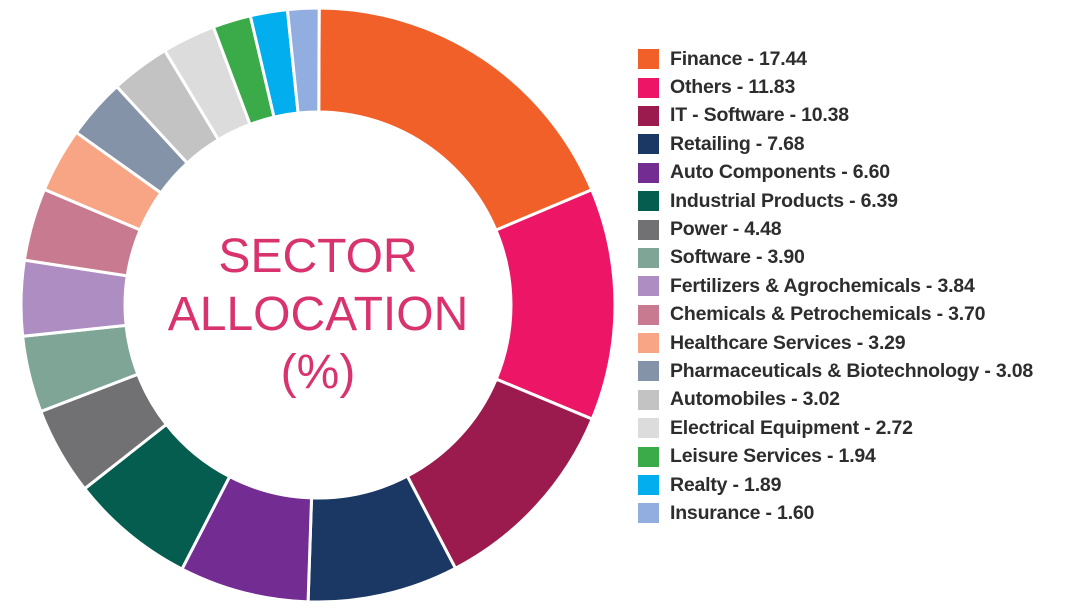  Describe the element at coordinates (738, 58) in the screenshot. I see `legend-label: Finance - 17.44` at that location.